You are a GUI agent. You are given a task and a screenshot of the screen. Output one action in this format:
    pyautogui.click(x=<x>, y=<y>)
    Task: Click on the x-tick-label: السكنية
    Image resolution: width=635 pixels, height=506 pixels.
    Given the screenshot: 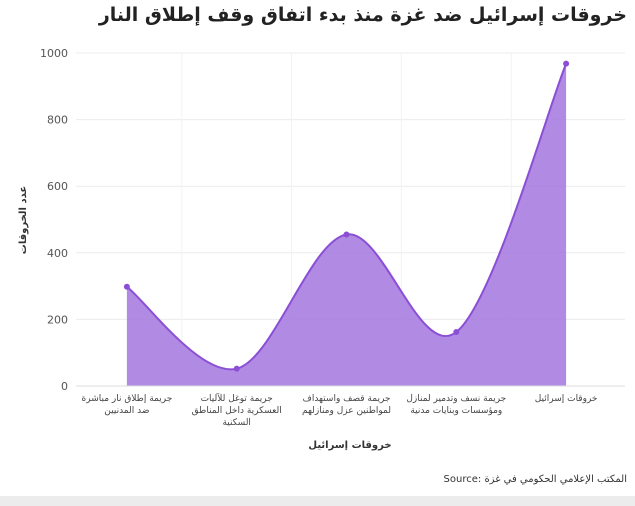 What is the action you would take?
    pyautogui.click(x=236, y=423)
    